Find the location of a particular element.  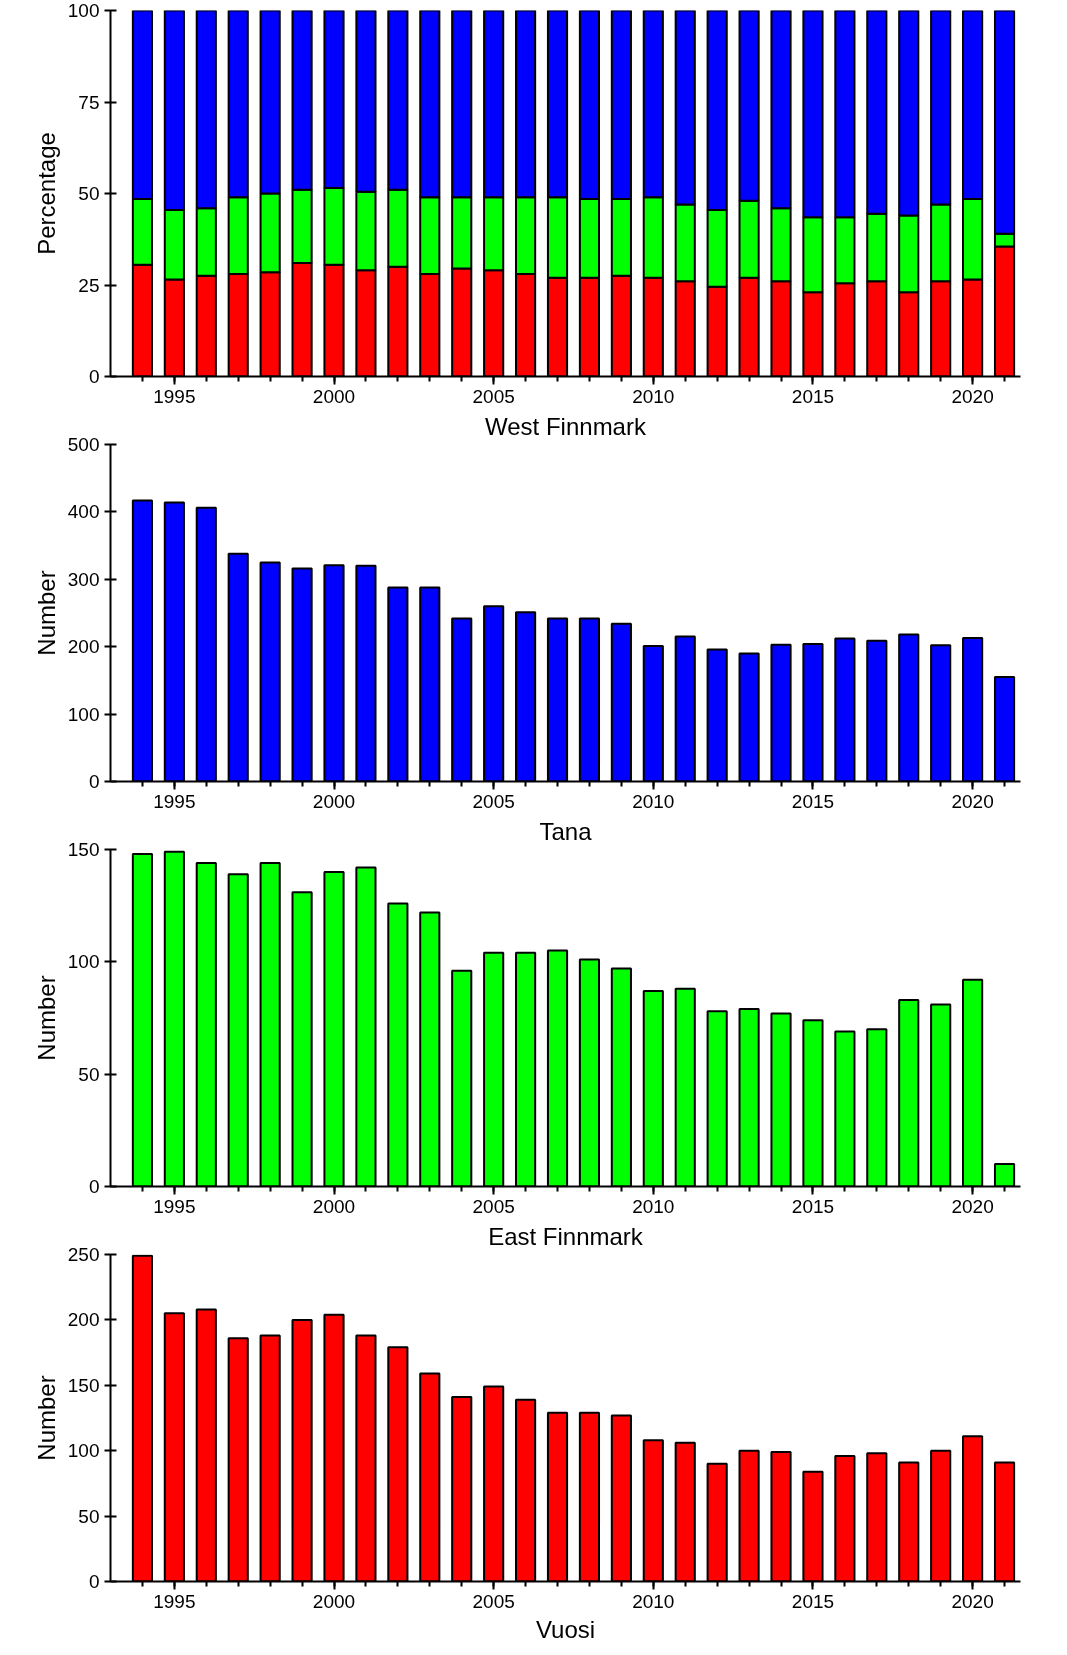

y-tick-label: 250 is located at coordinates (83, 1254).